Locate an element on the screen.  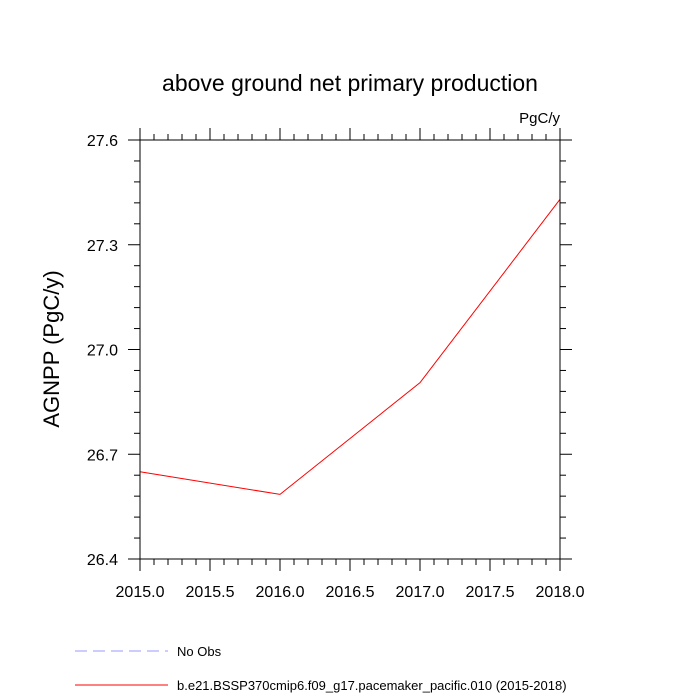
chart-title: above ground net primary production is located at coordinates (350, 83).